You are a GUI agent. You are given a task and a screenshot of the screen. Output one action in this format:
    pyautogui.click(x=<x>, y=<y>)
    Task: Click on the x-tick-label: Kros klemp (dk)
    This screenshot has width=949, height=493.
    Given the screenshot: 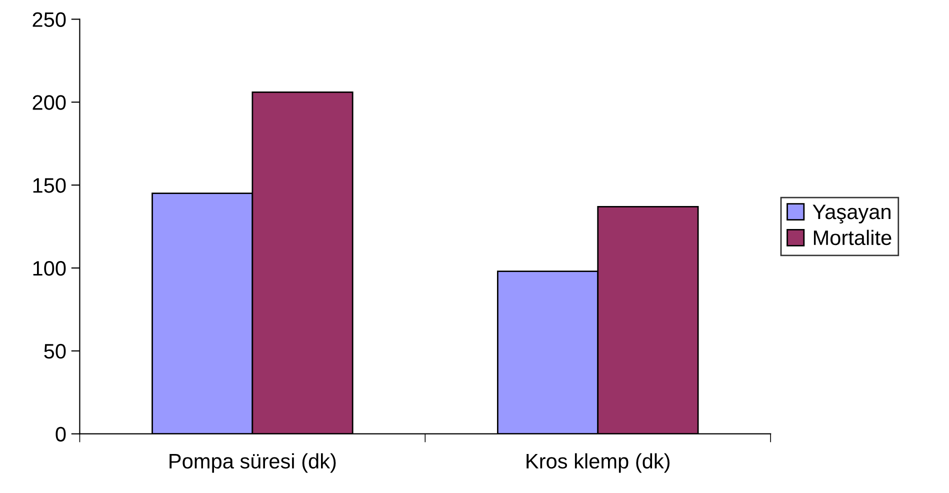 What is the action you would take?
    pyautogui.click(x=598, y=463)
    